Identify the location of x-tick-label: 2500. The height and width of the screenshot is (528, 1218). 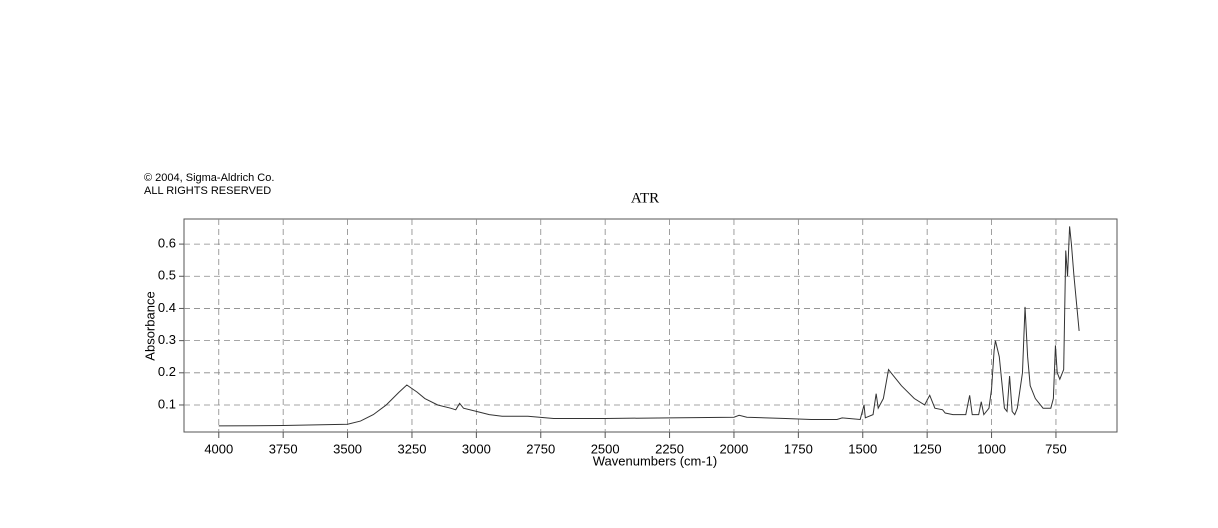
(605, 448).